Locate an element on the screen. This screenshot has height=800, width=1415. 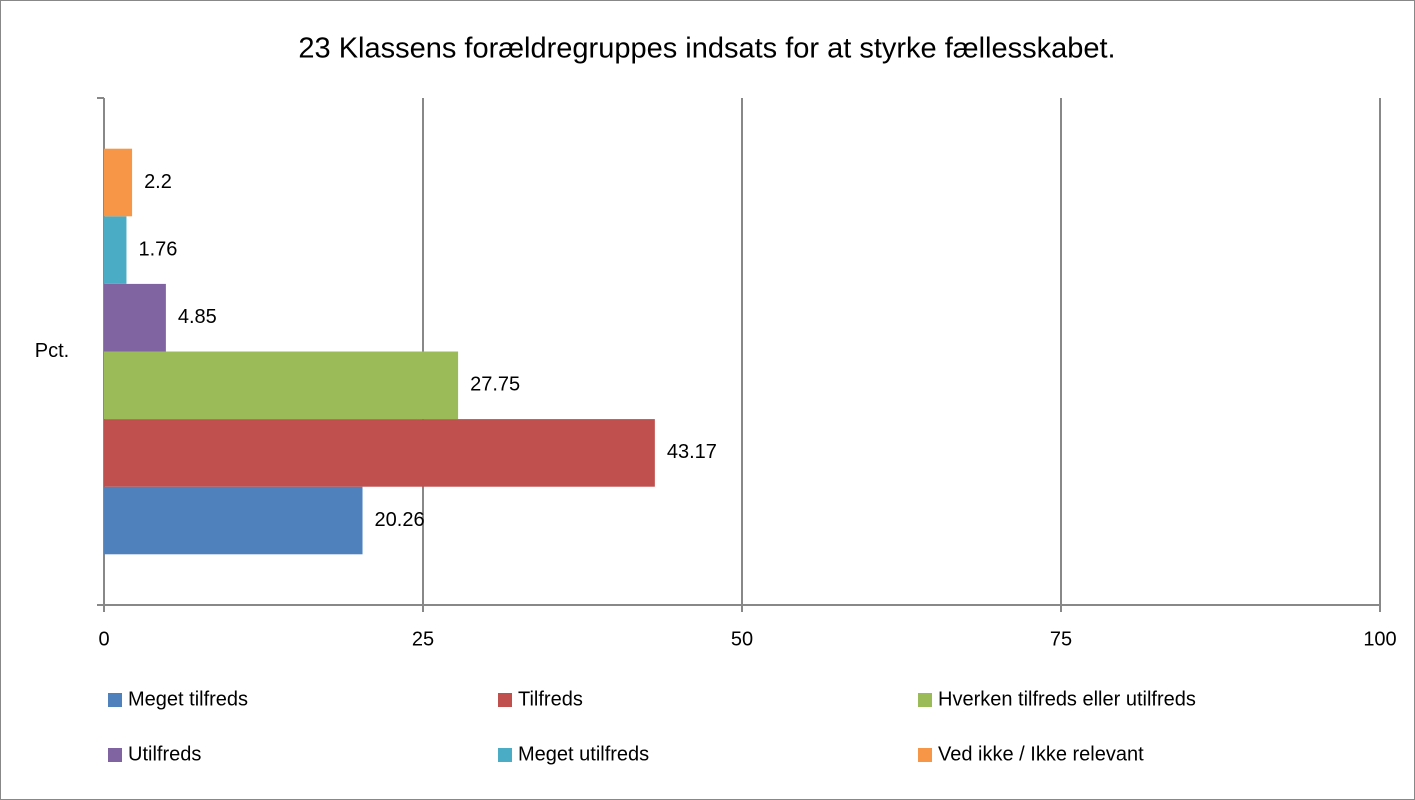
legend-label: Meget utilfreds is located at coordinates (583, 754).